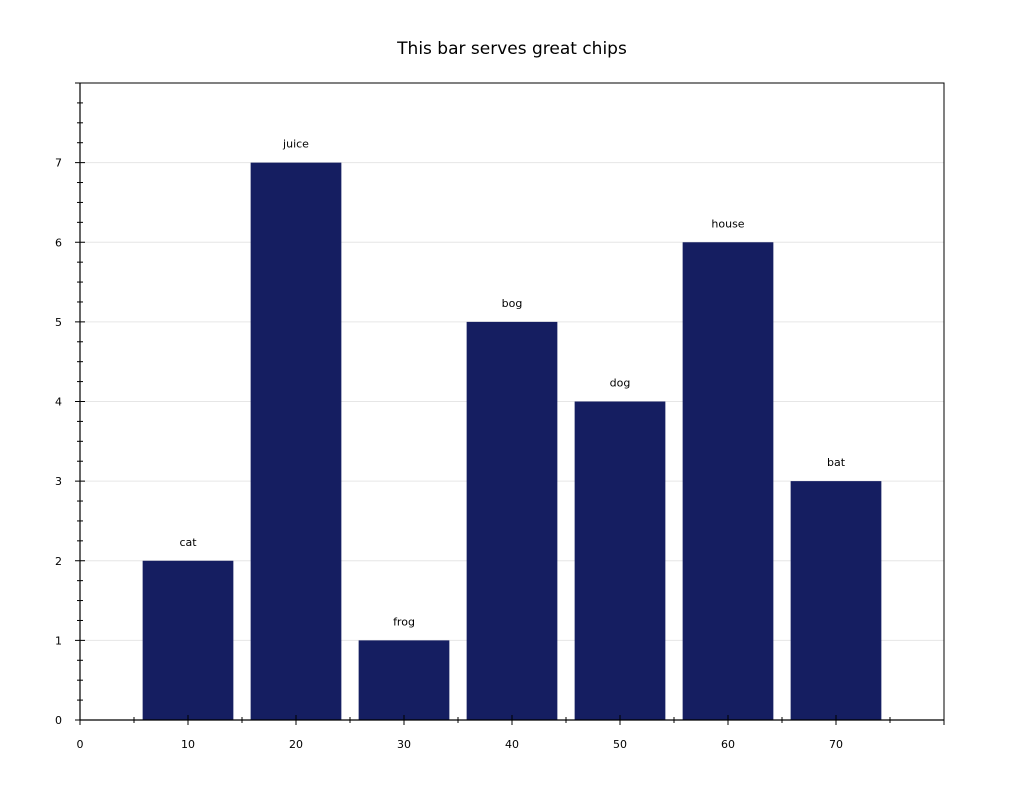 This screenshot has width=1024, height=800. Describe the element at coordinates (58, 561) in the screenshot. I see `y-tick-label: 2` at that location.